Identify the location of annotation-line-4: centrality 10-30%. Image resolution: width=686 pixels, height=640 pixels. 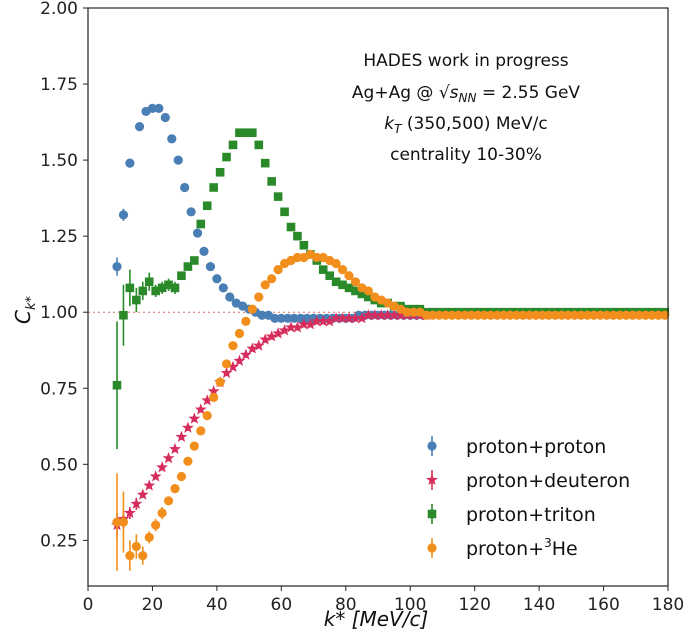
(466, 155).